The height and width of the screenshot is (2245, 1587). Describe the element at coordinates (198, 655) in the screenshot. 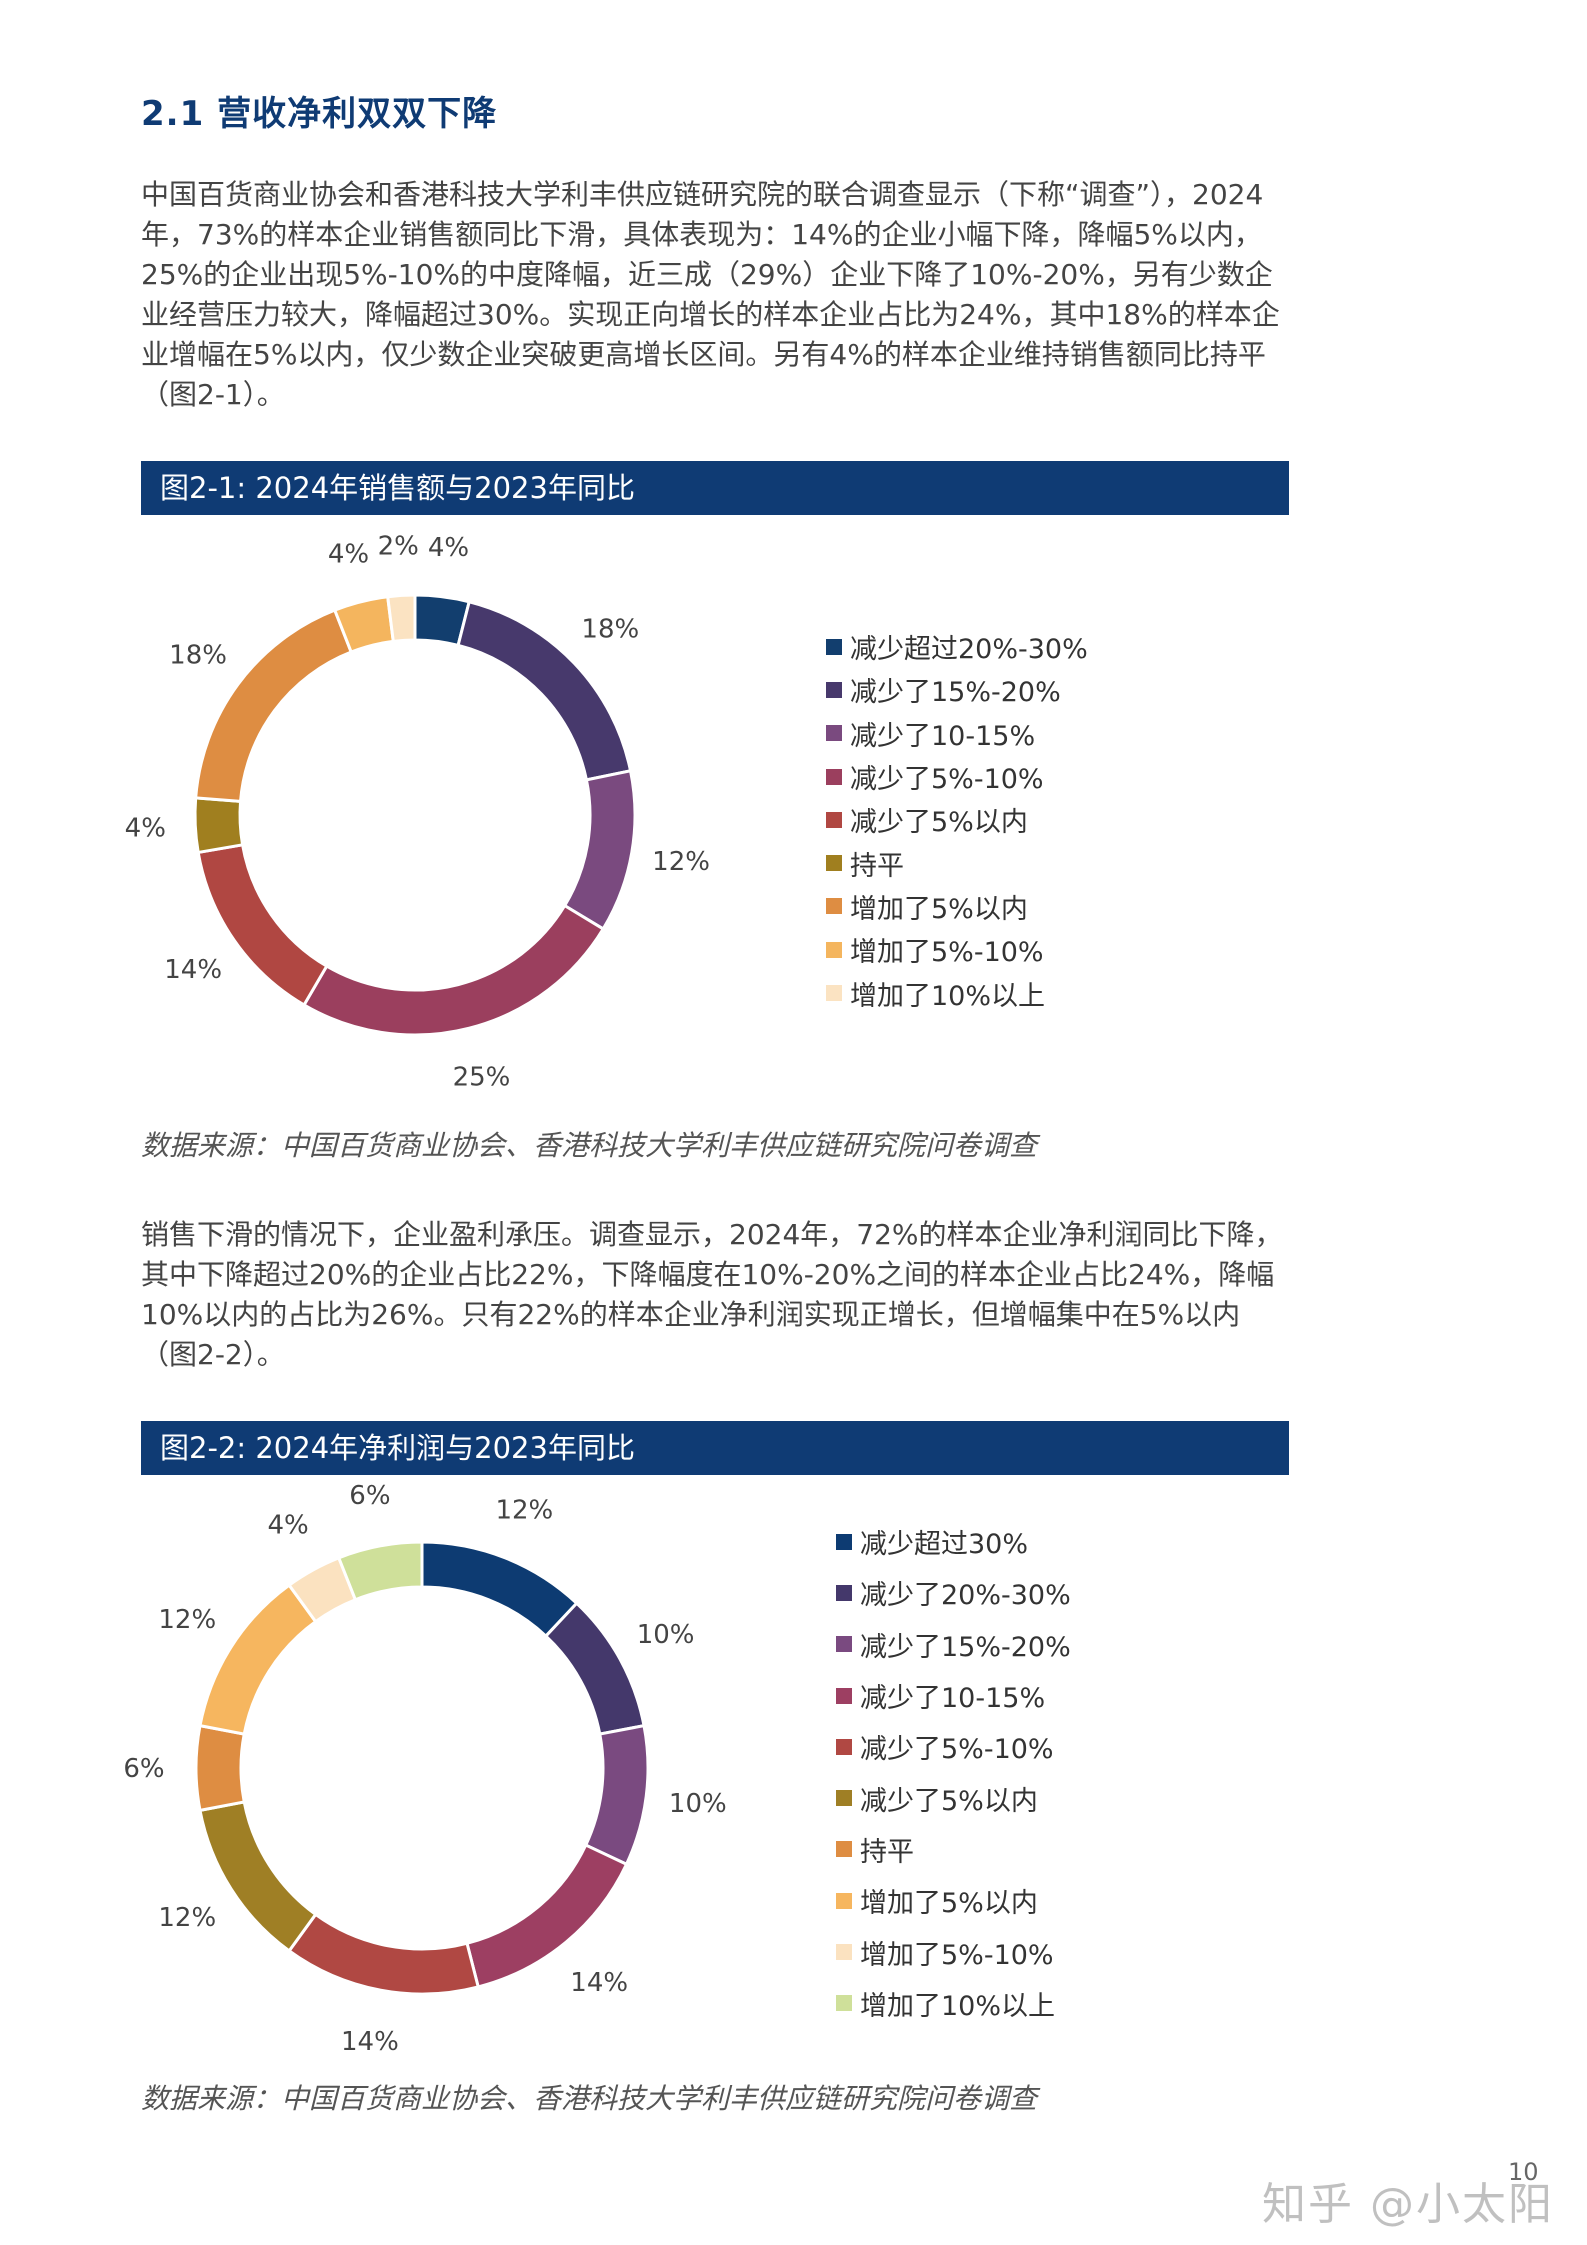

I see `figure1-value-label-6: 18%` at that location.